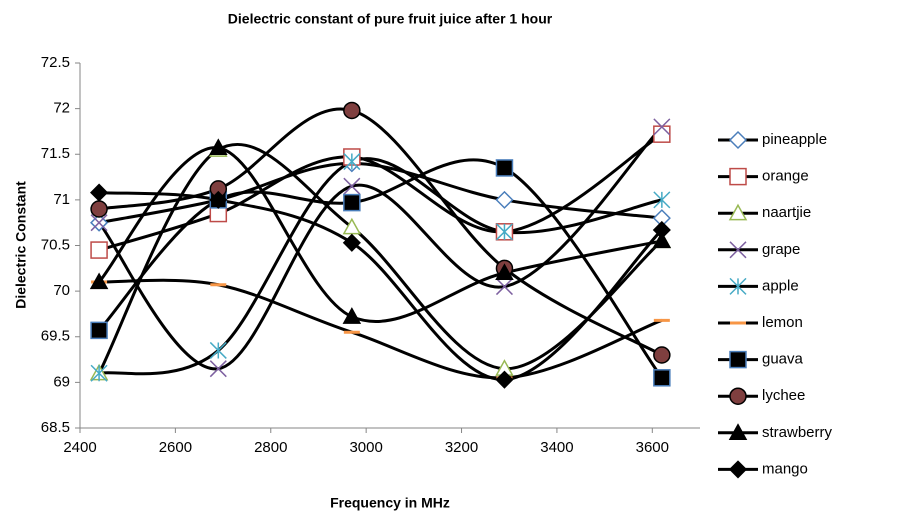 Image resolution: width=899 pixels, height=518 pixels. I want to click on legend-label: naartjie, so click(786, 212).